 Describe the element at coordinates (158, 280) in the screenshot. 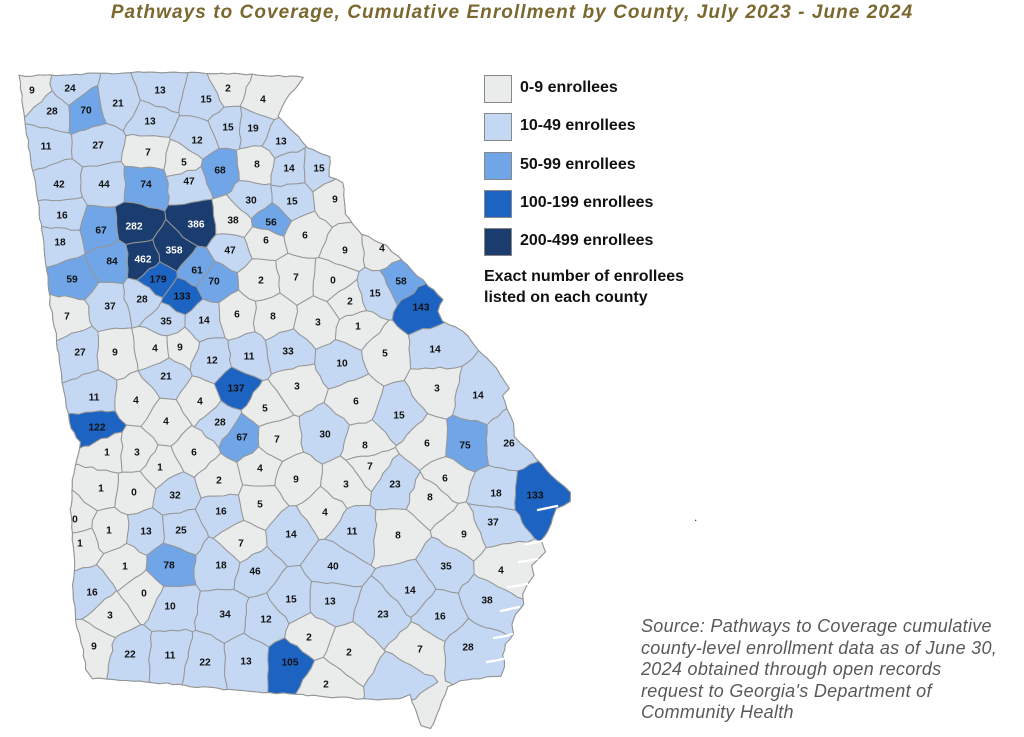

I see `svg-text: 179` at that location.